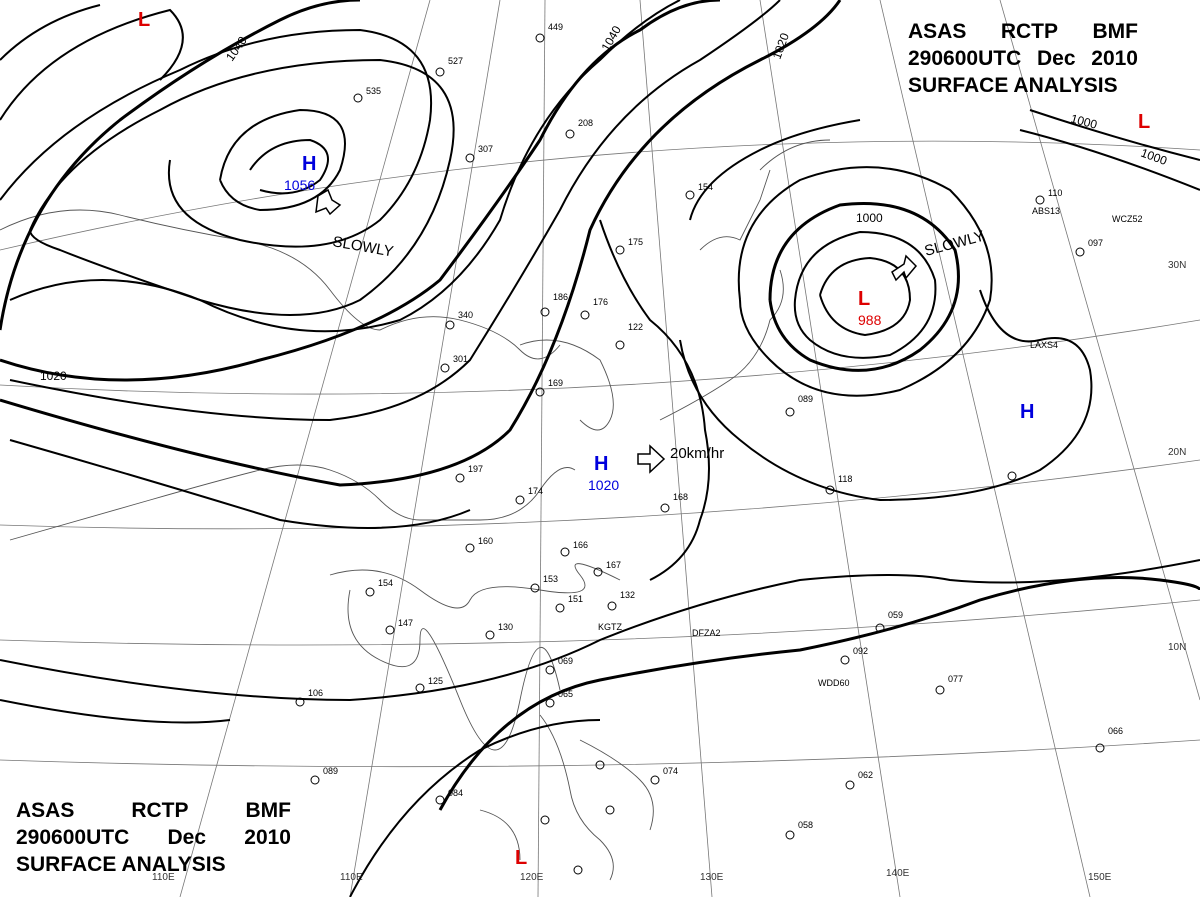 The width and height of the screenshot is (1200, 897). What do you see at coordinates (580, 545) in the screenshot?
I see `station-value: 166` at bounding box center [580, 545].